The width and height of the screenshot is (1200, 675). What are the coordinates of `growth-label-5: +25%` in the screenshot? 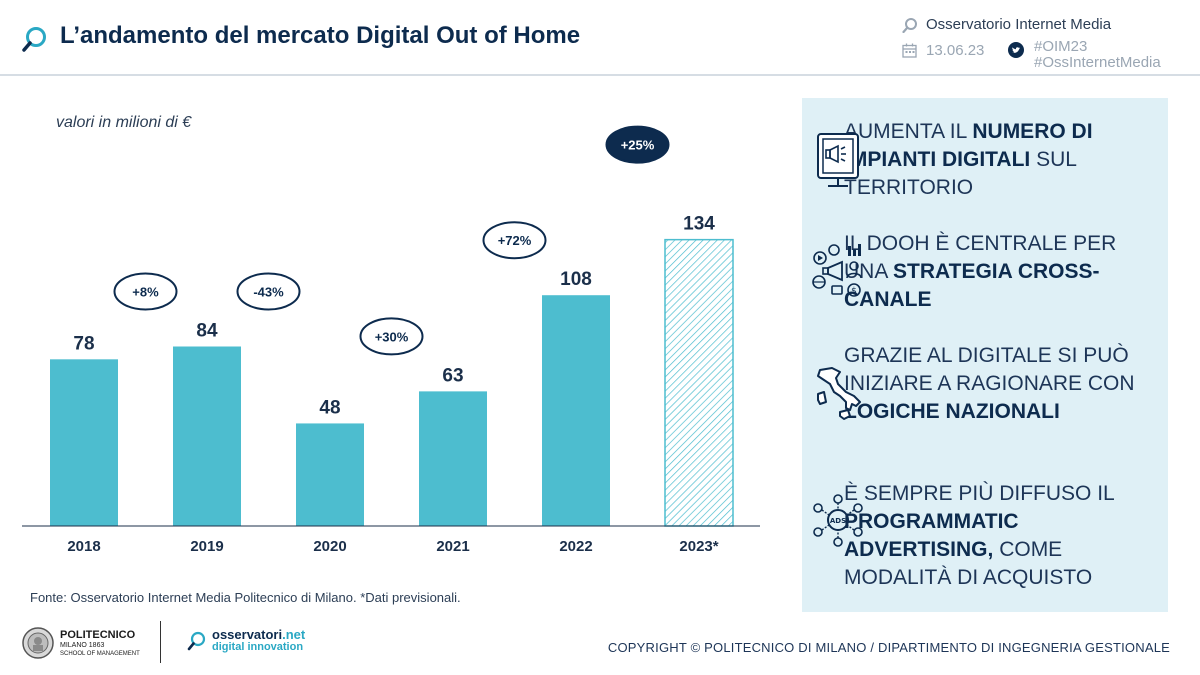 It's located at (638, 145).